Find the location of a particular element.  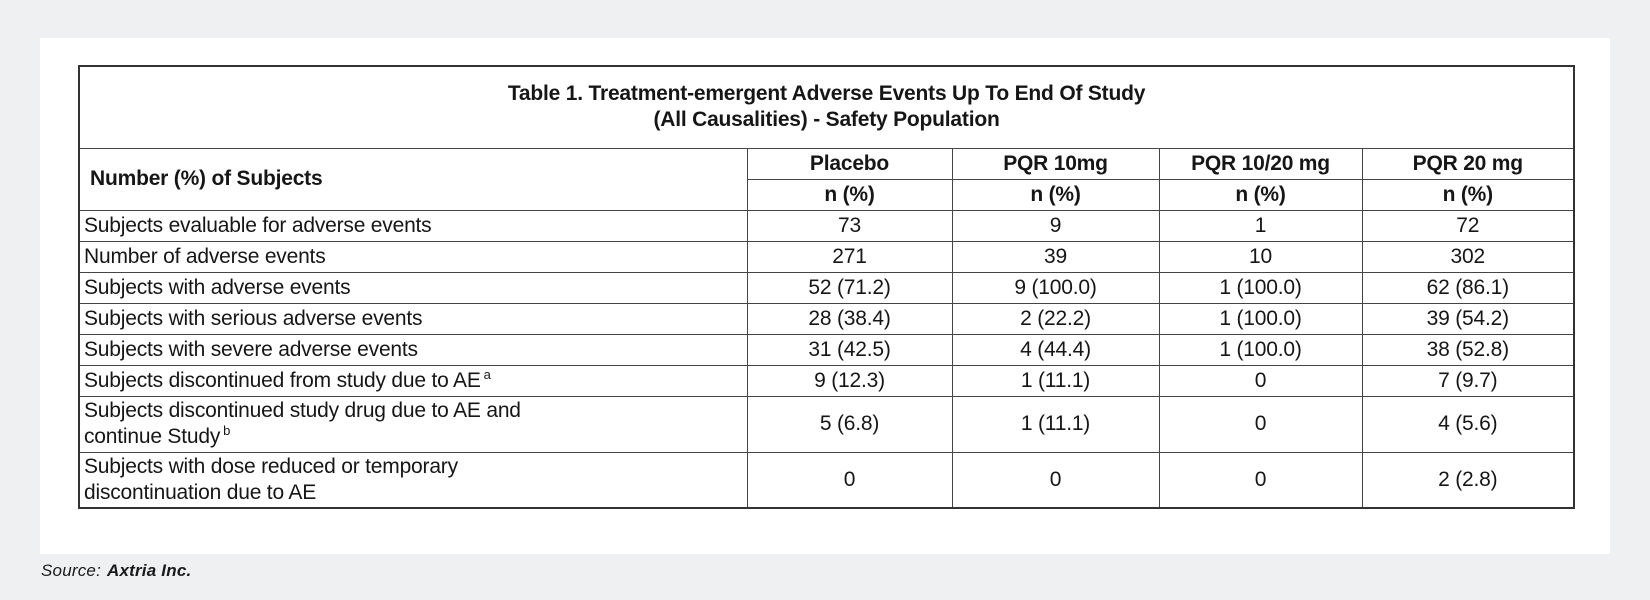

source-value: Axtria Inc. is located at coordinates (149, 570).